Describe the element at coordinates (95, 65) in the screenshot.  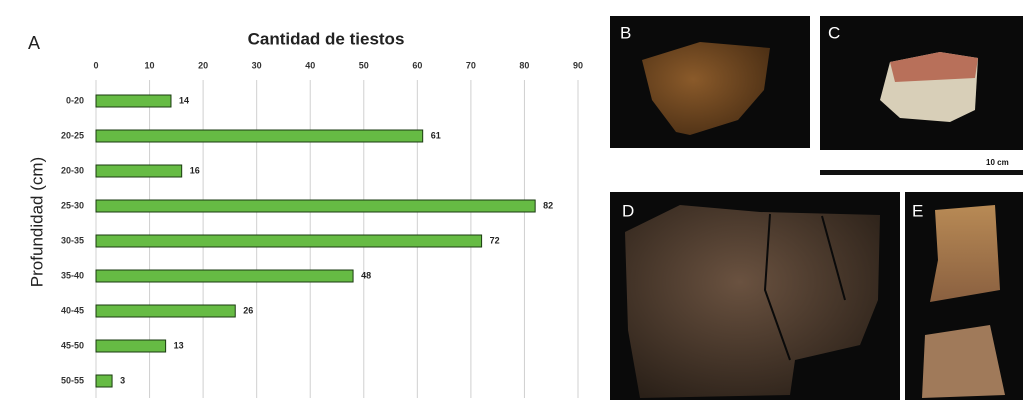
I see `x-tick-label: 0` at that location.